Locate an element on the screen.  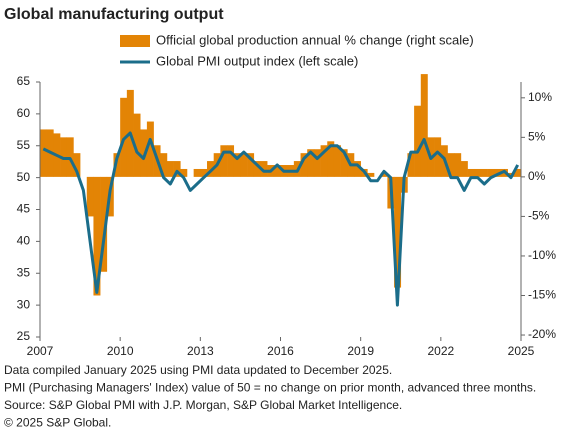
legend-label: Global PMI output index (left scale) is located at coordinates (257, 60).